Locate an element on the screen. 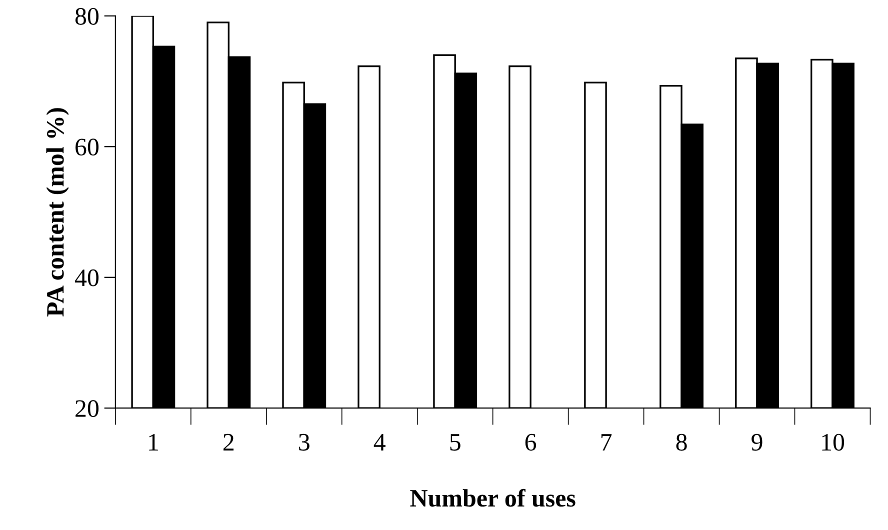  x-tick-label: 3 is located at coordinates (304, 442).